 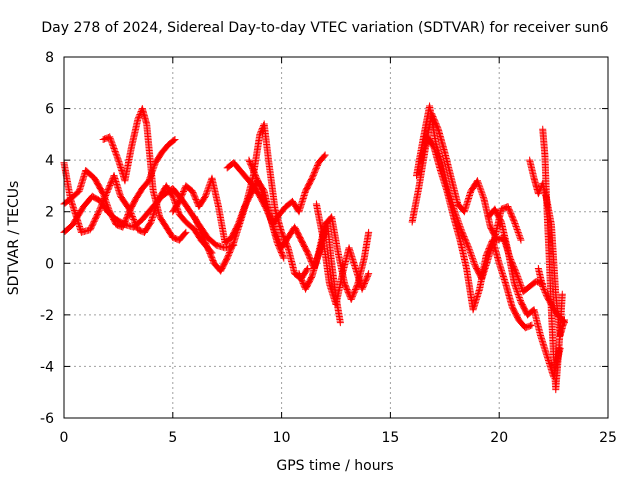 I want to click on y-axis-label: SDTVAR / TECUs, so click(x=14, y=238).